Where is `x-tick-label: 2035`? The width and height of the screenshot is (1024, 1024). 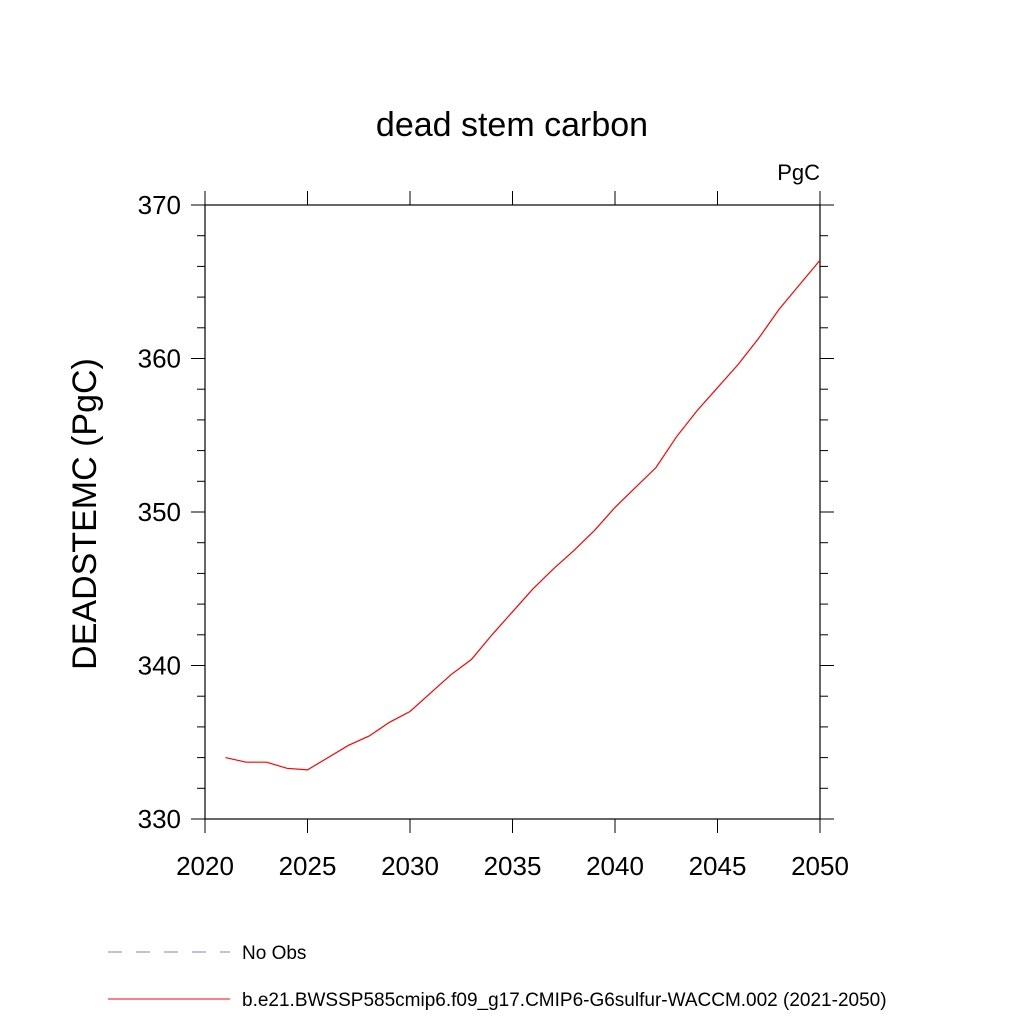 x-tick-label: 2035 is located at coordinates (513, 866).